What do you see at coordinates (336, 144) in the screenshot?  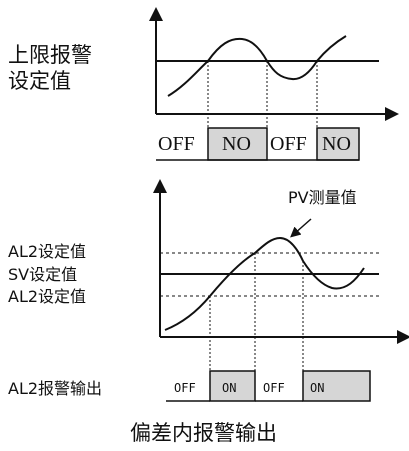 I see `top-state-4: NO` at bounding box center [336, 144].